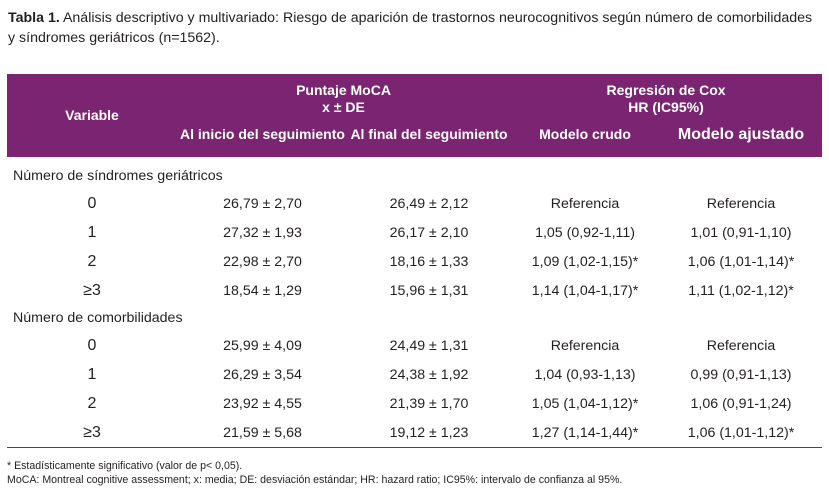  Describe the element at coordinates (741, 261) in the screenshot. I see `cell-ajustado: 1,06 (1,01-1,14)*` at that location.